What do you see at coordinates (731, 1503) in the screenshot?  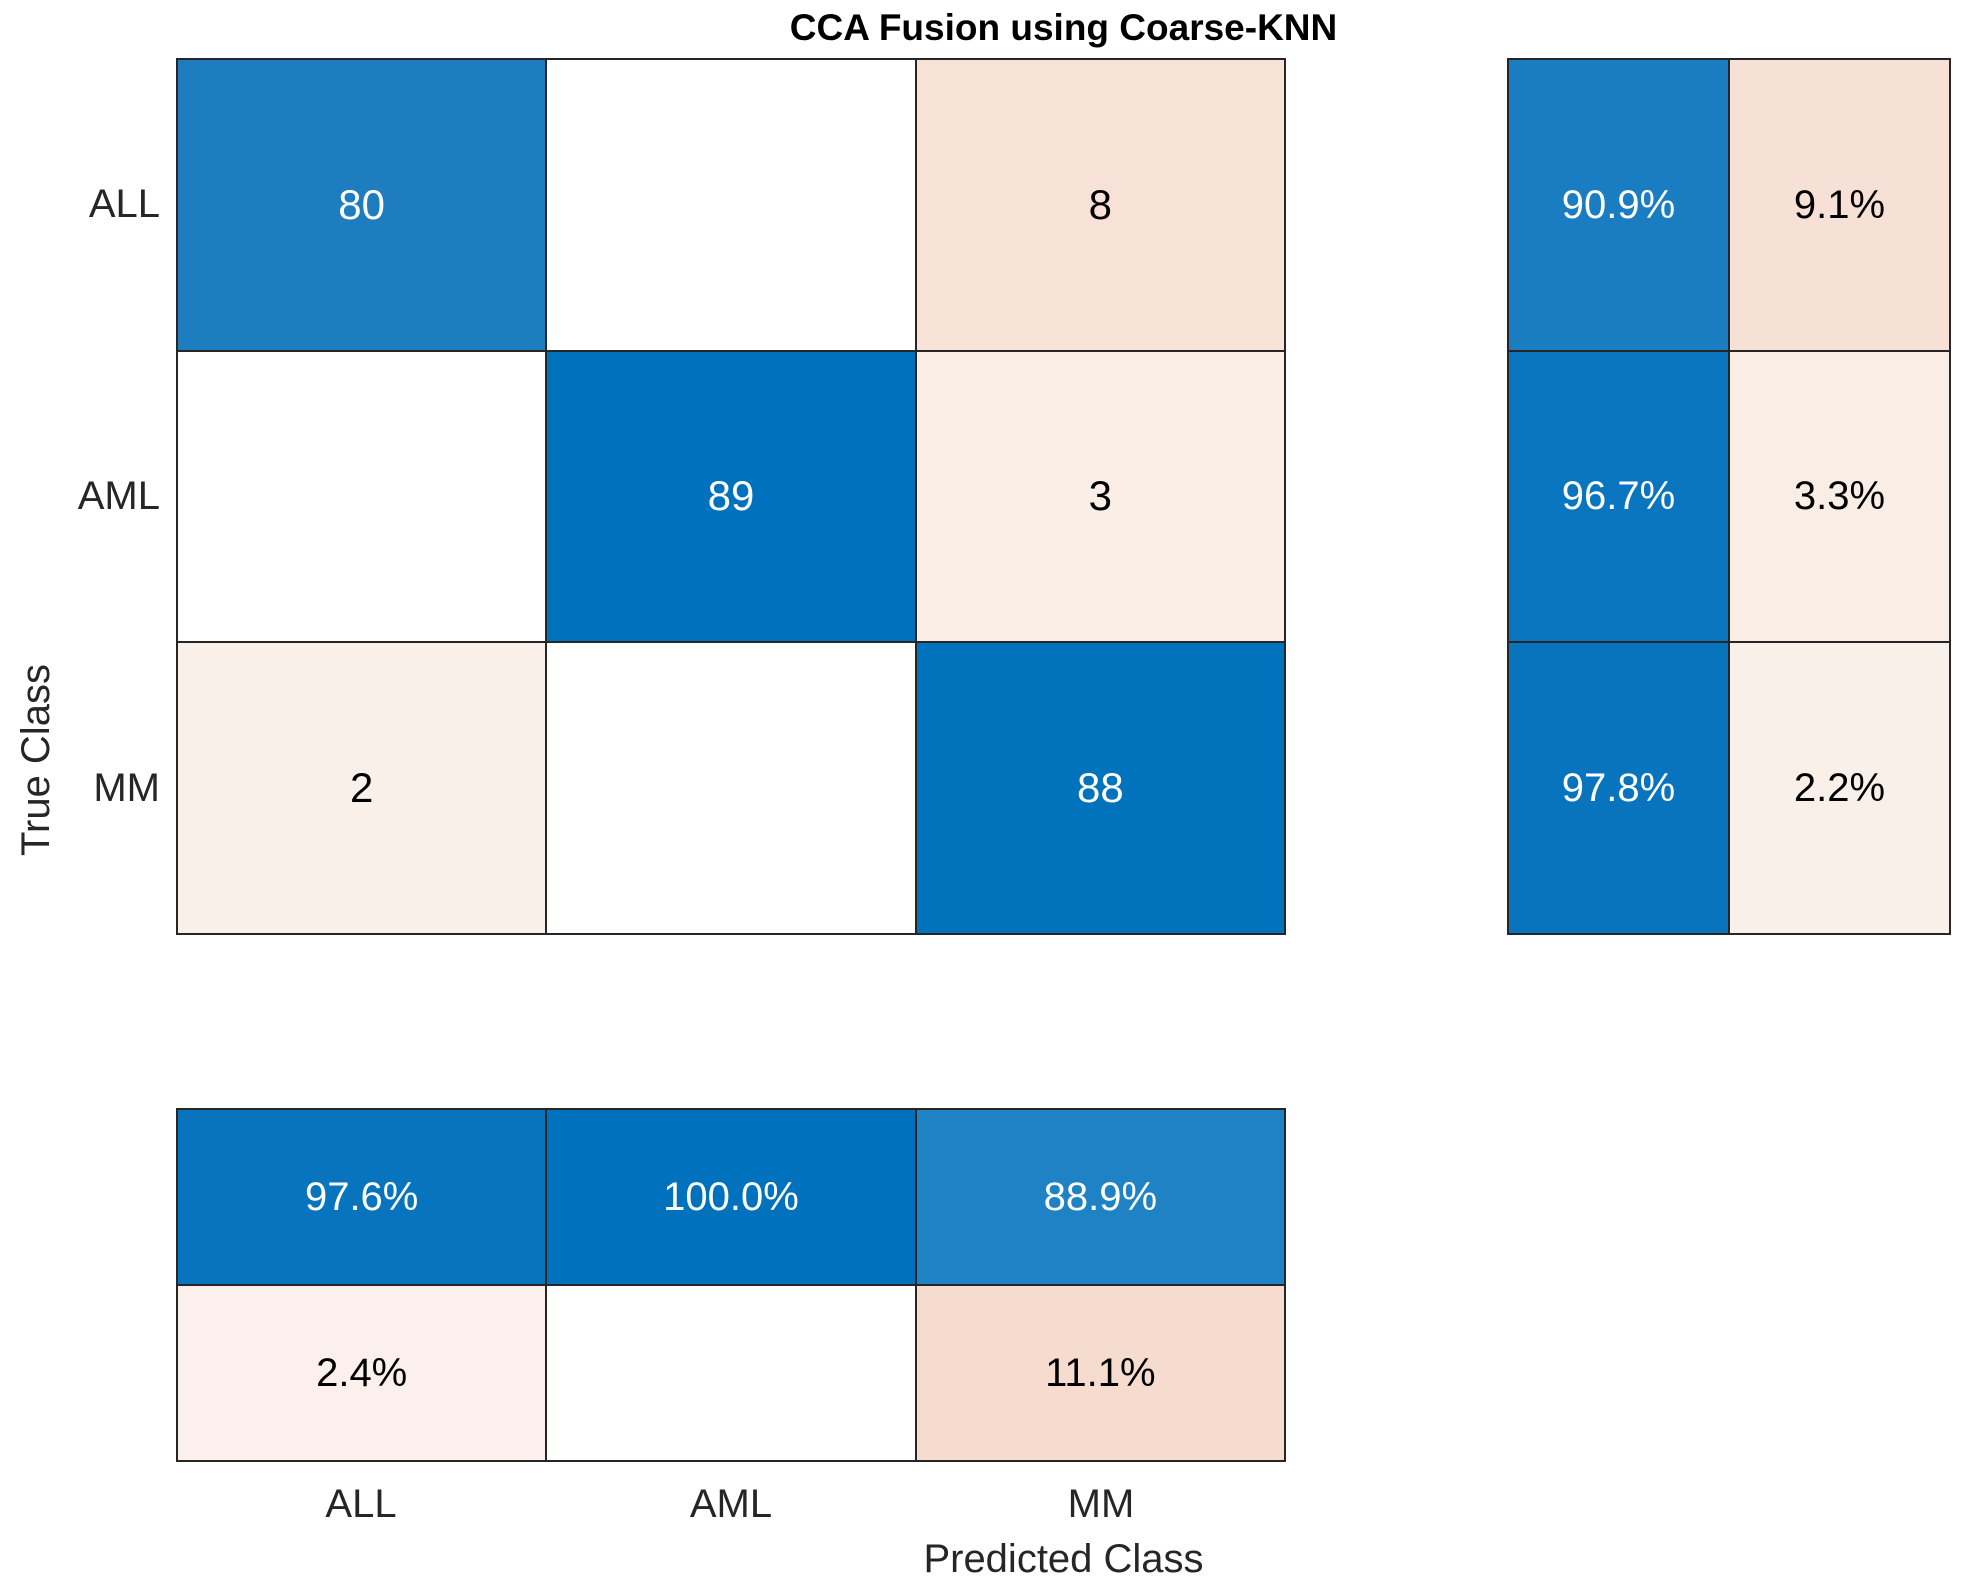 I see `x-tick-label-aml: AML` at bounding box center [731, 1503].